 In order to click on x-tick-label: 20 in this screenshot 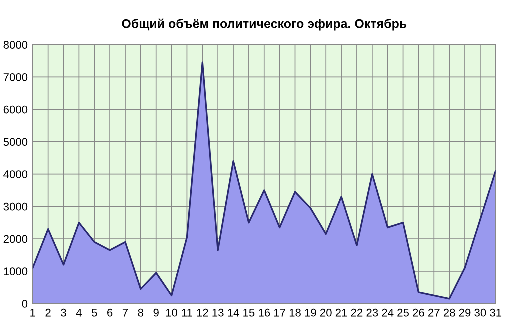, I will do `click(326, 312)`.